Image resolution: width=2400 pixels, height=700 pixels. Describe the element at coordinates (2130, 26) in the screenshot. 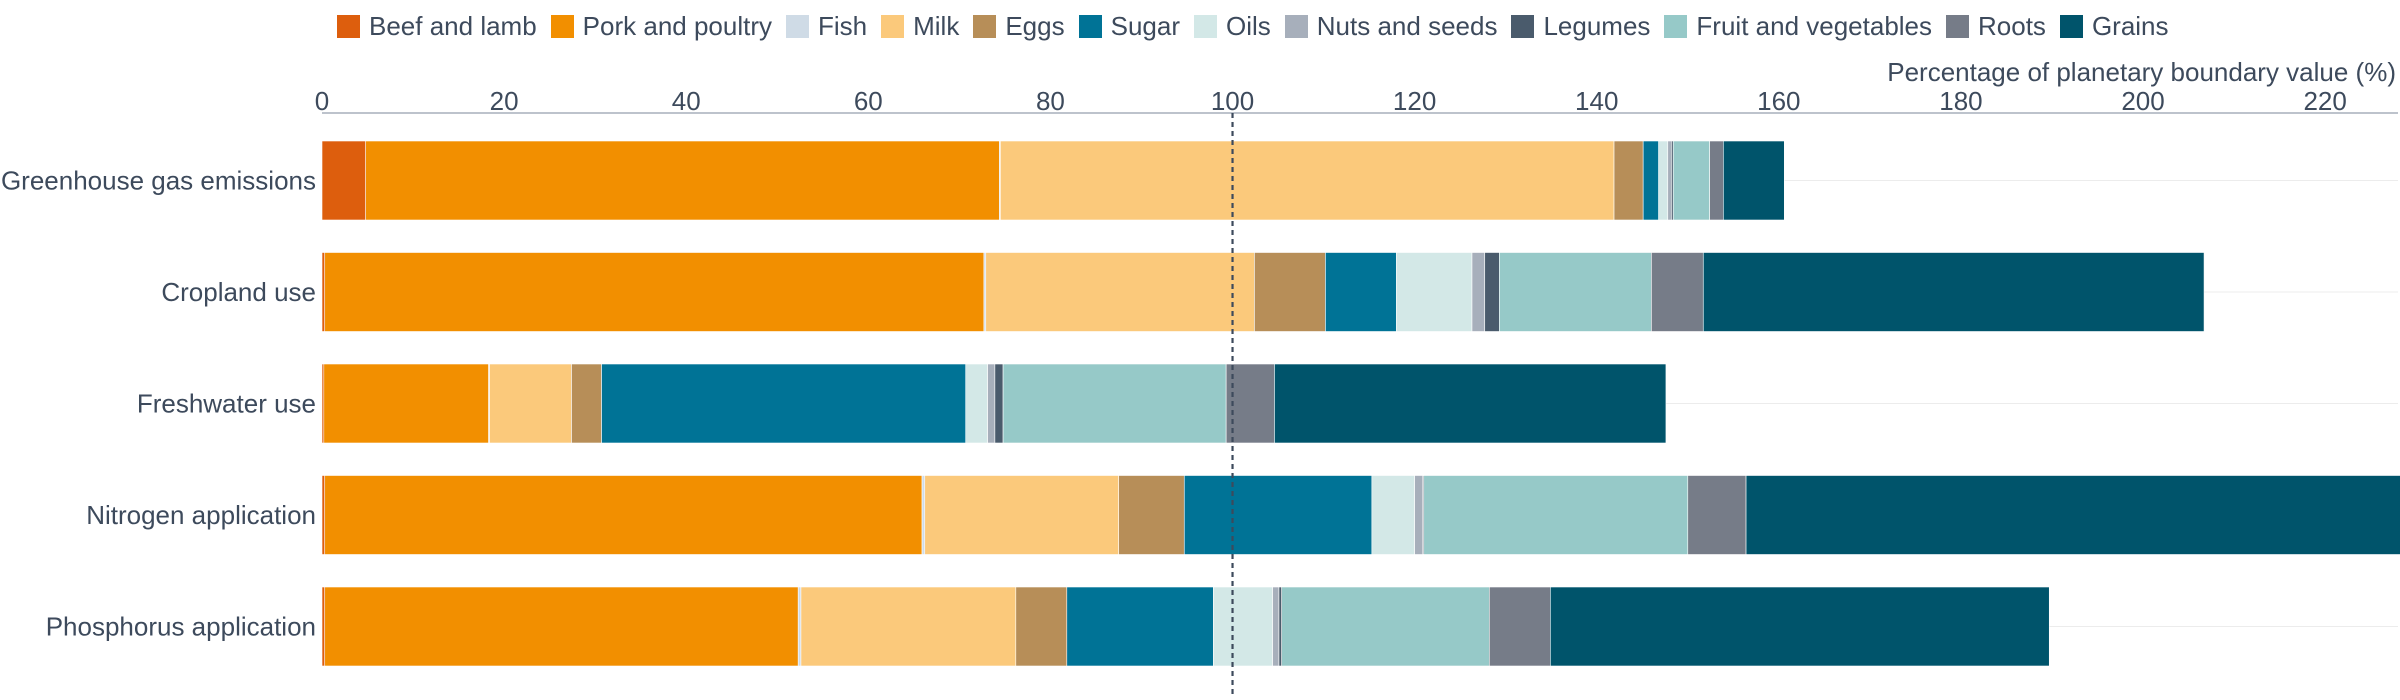

I see `legend-label: Grains` at that location.